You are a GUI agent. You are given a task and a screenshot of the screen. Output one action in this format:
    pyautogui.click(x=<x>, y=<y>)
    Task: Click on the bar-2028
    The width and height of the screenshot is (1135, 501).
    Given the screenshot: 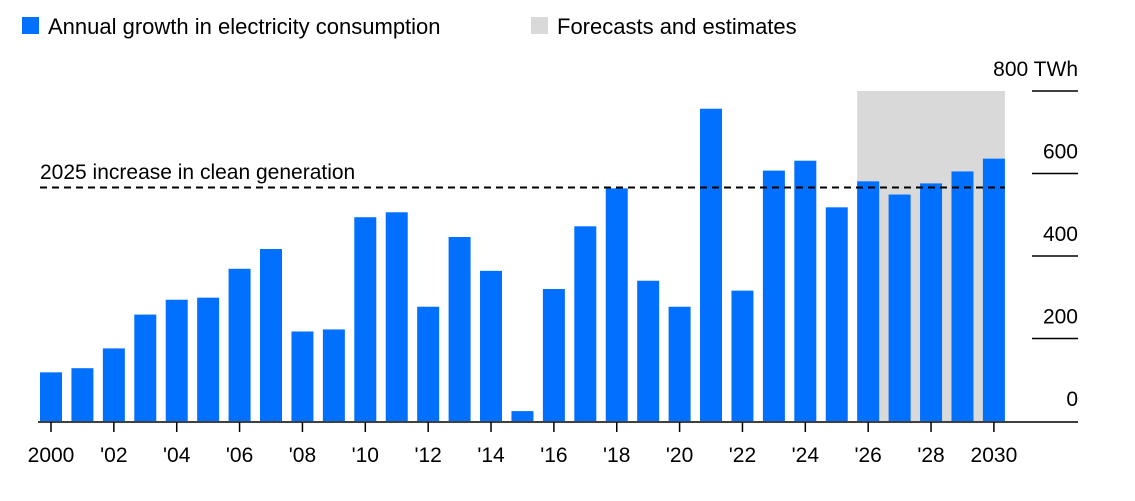 What is the action you would take?
    pyautogui.click(x=931, y=302)
    